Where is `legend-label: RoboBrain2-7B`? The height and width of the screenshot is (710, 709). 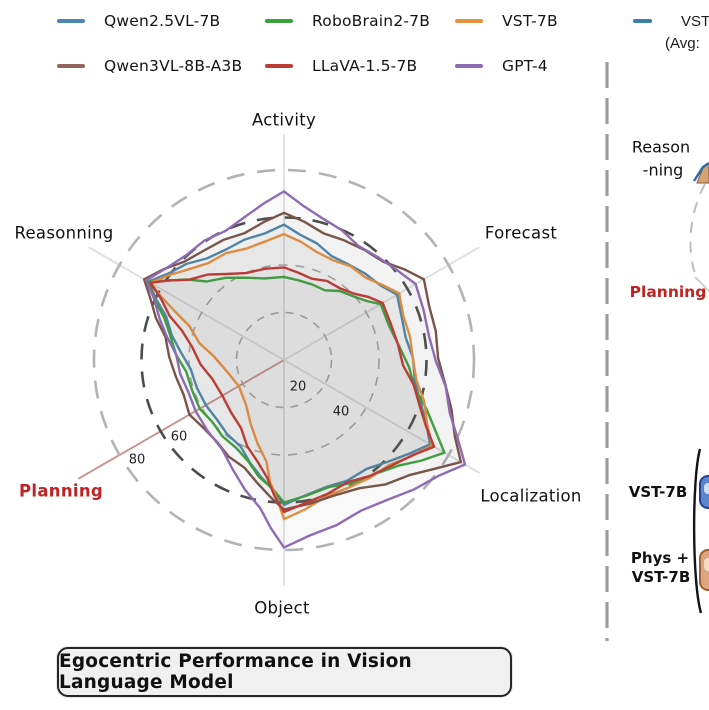
legend-label: RoboBrain2-7B is located at coordinates (371, 21).